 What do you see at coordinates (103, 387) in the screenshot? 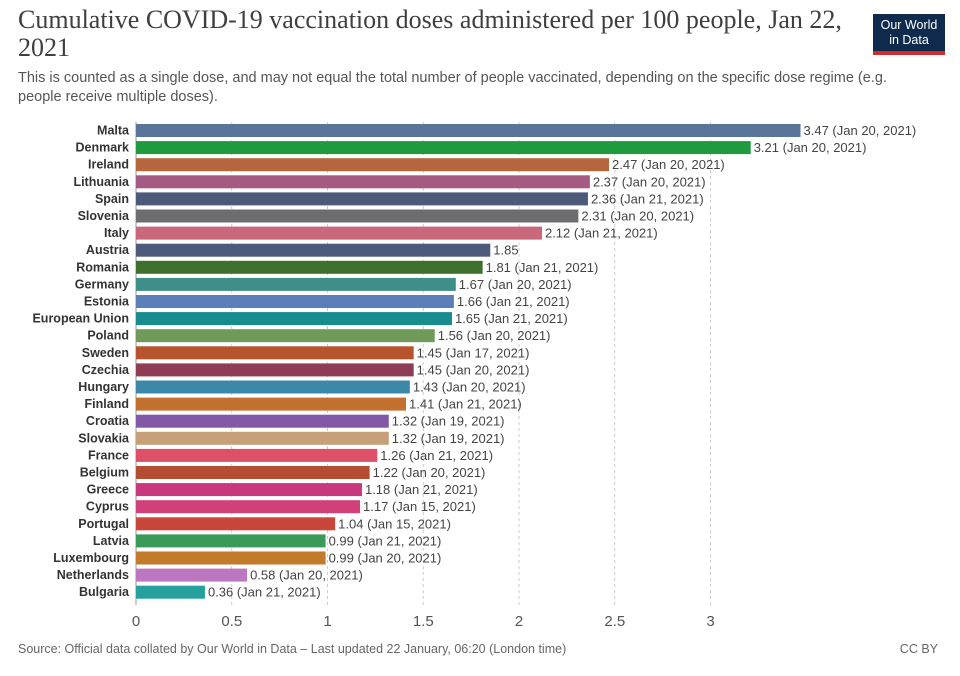
I see `category-label: Hungary` at bounding box center [103, 387].